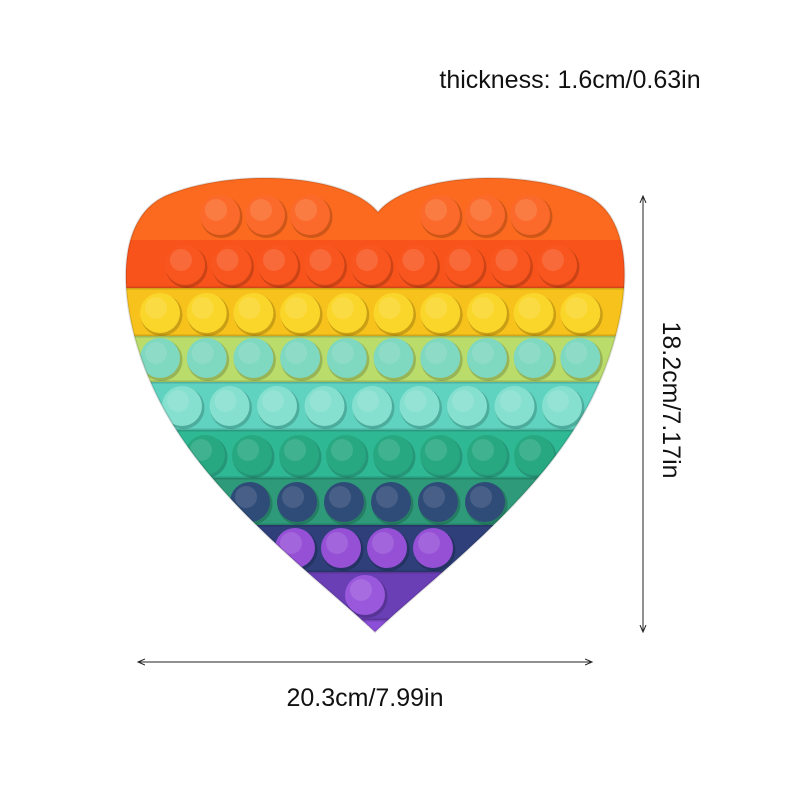 The height and width of the screenshot is (800, 800). What do you see at coordinates (375, 208) in the screenshot?
I see `color-band` at bounding box center [375, 208].